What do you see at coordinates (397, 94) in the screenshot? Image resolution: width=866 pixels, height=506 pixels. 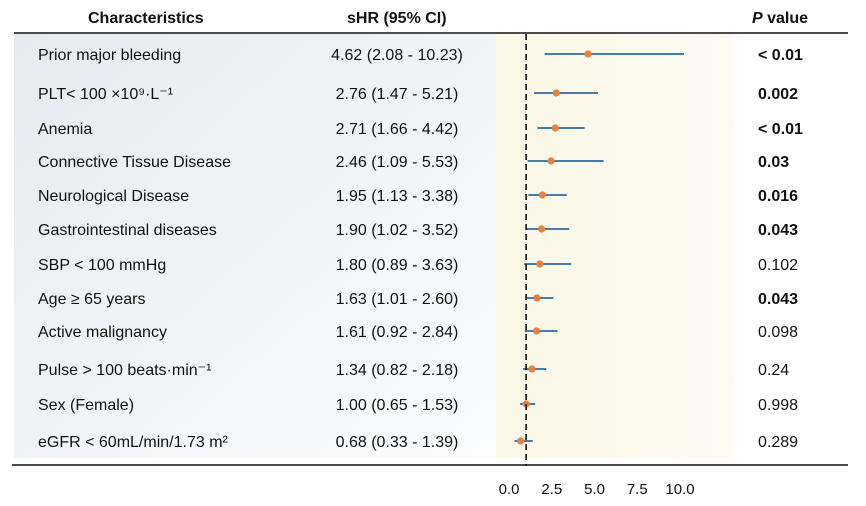 I see `row-hr-ci: 2.76 (1.47 - 5.21)` at bounding box center [397, 94].